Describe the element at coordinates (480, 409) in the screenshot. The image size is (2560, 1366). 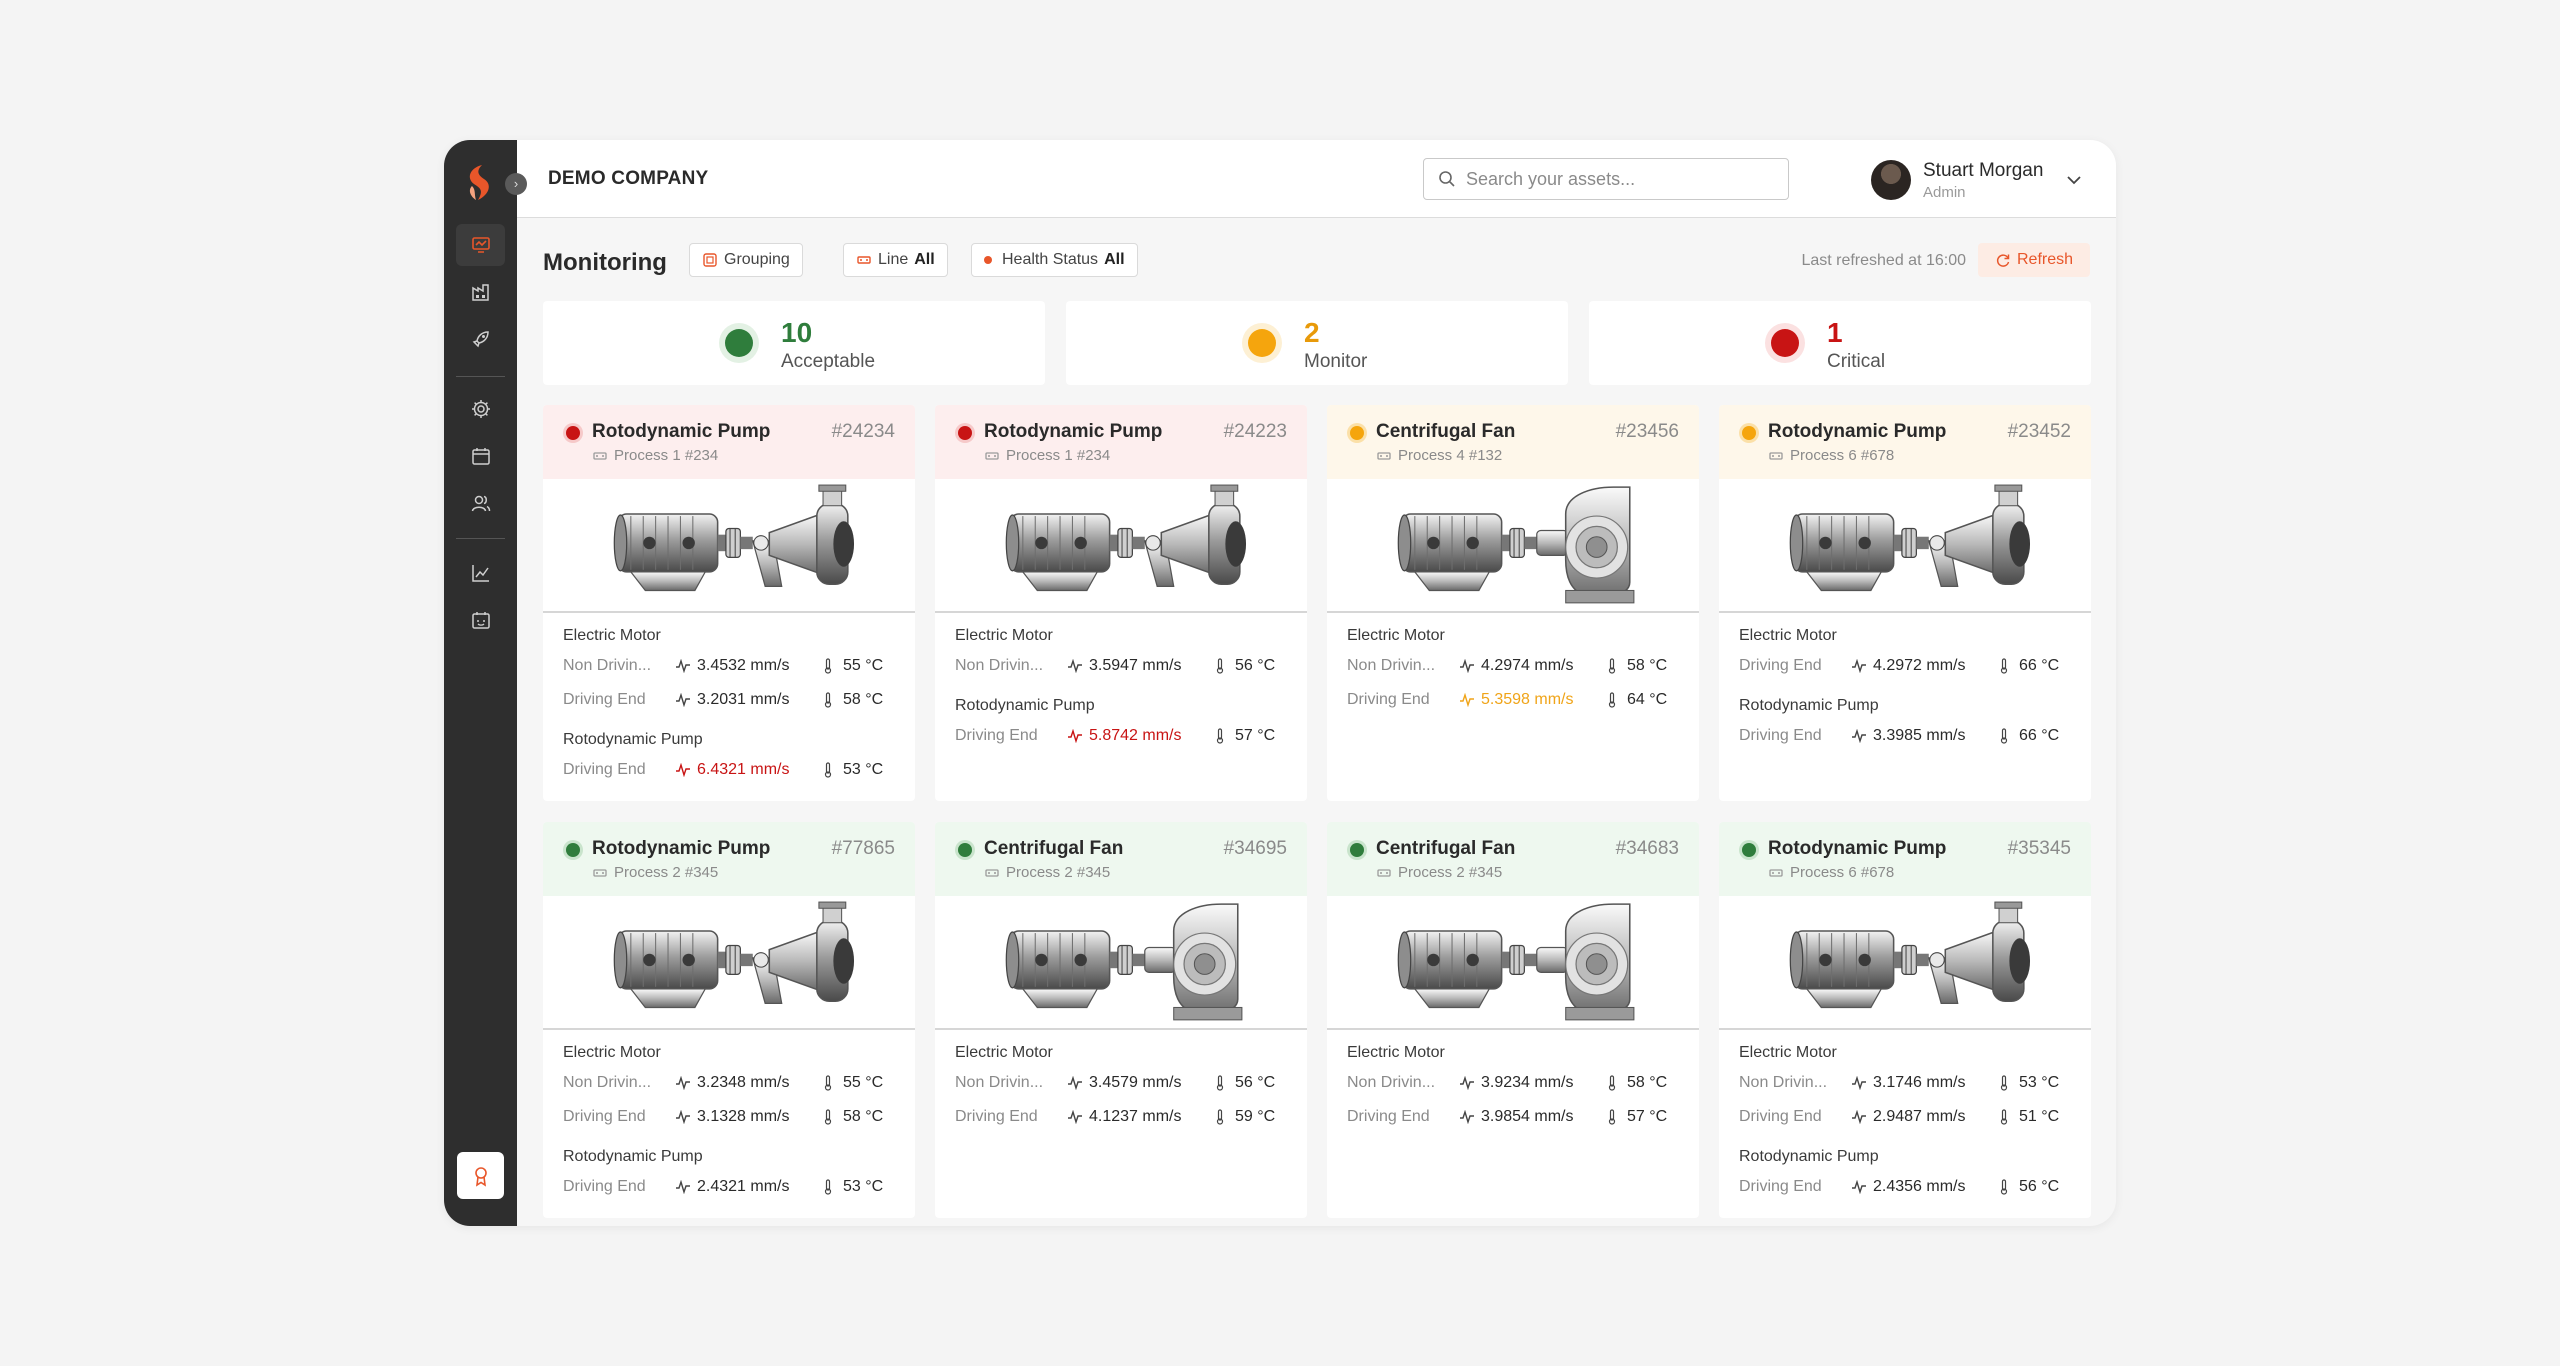
I see `nav-item-settings` at that location.